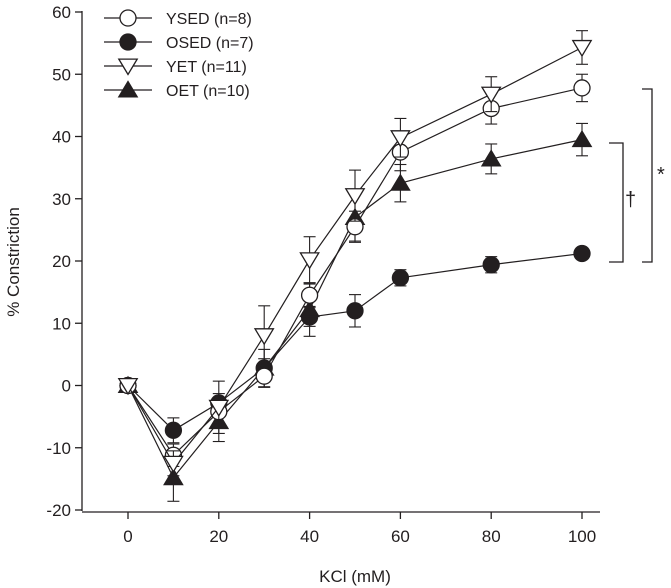 The height and width of the screenshot is (588, 671). I want to click on legend-label: OSED (n=7), so click(210, 43).